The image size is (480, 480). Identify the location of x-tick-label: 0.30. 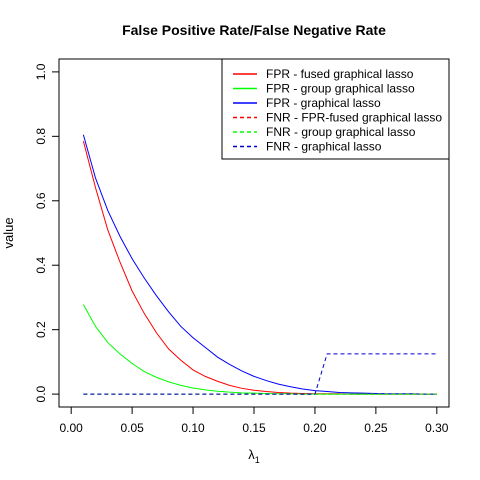
(437, 428).